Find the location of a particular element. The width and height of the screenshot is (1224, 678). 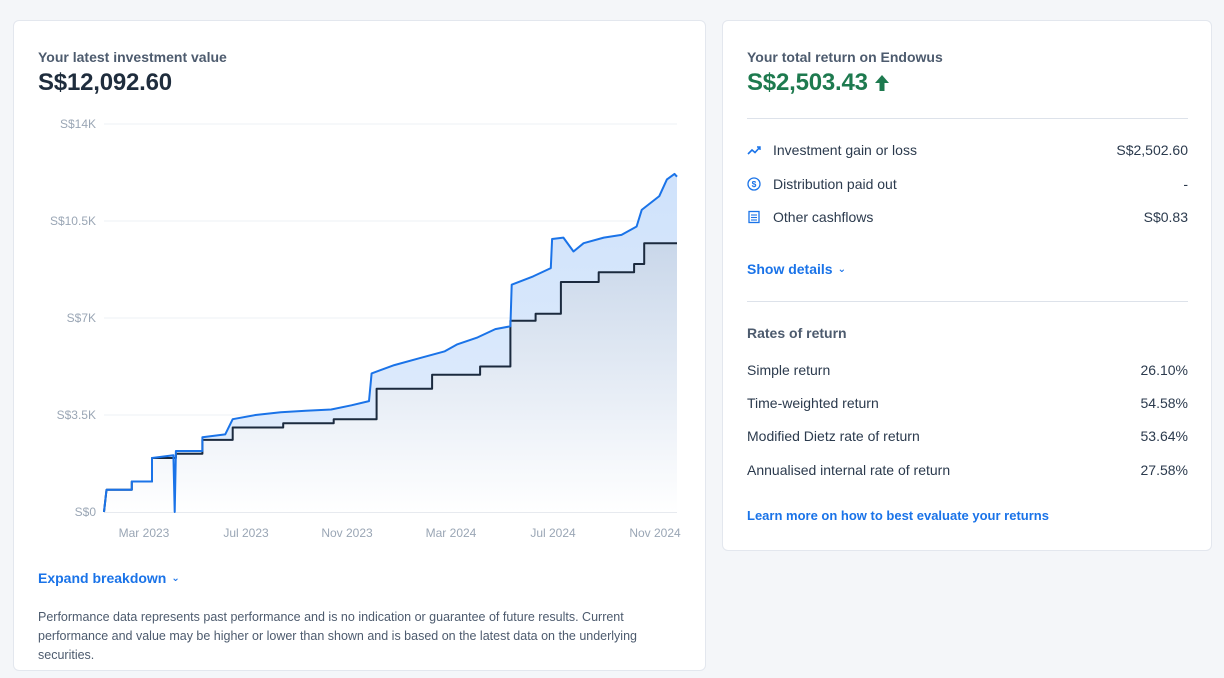

rate-row-simple: Simple return 26.10% is located at coordinates (967, 370).